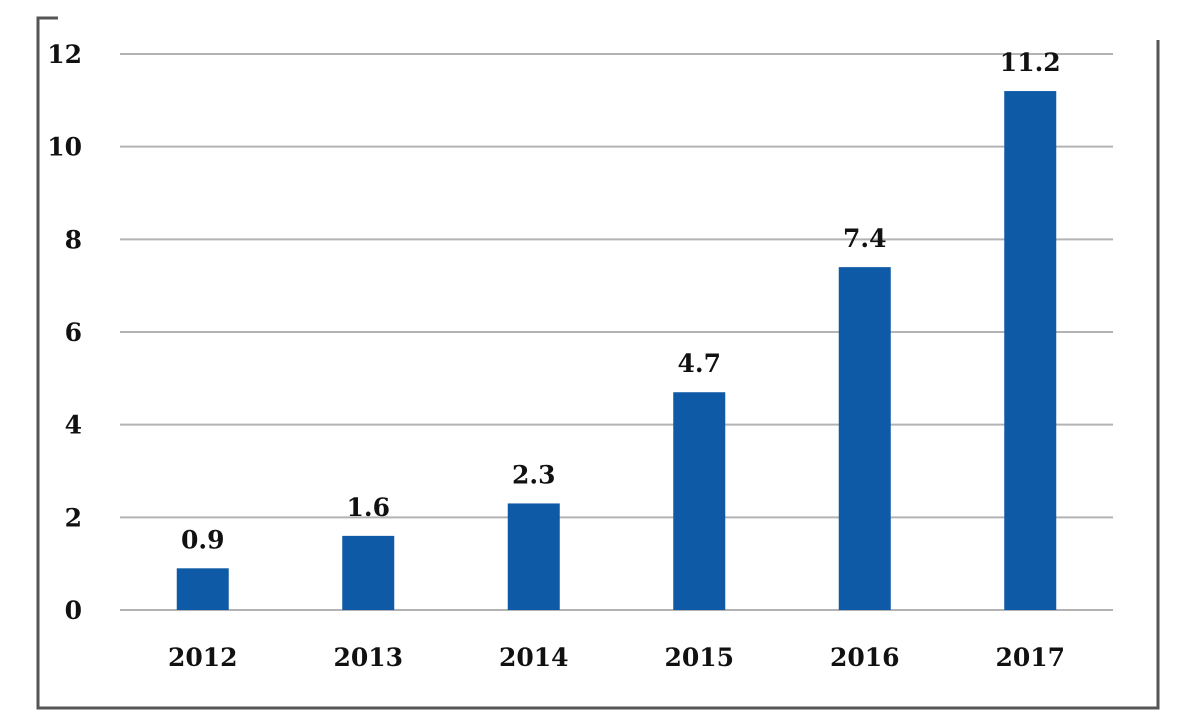 Image resolution: width=1184 pixels, height=726 pixels. What do you see at coordinates (1030, 351) in the screenshot?
I see `bar-2017` at bounding box center [1030, 351].